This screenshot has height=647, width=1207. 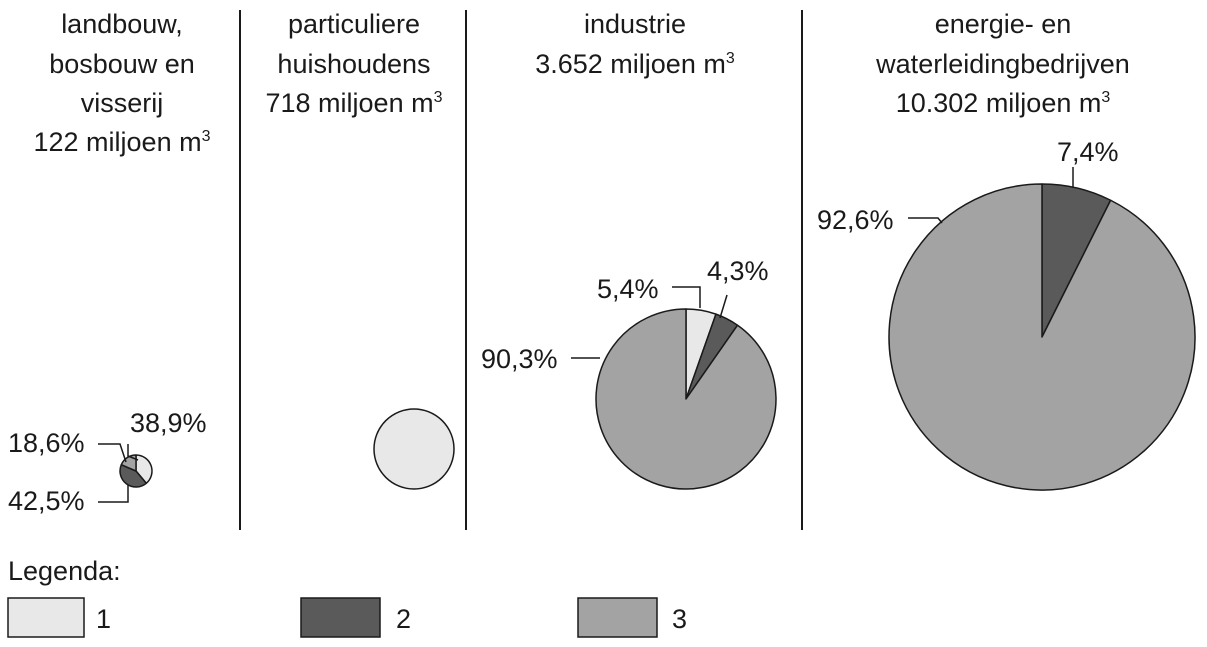 What do you see at coordinates (738, 271) in the screenshot?
I see `slice-label: 4,3%` at bounding box center [738, 271].